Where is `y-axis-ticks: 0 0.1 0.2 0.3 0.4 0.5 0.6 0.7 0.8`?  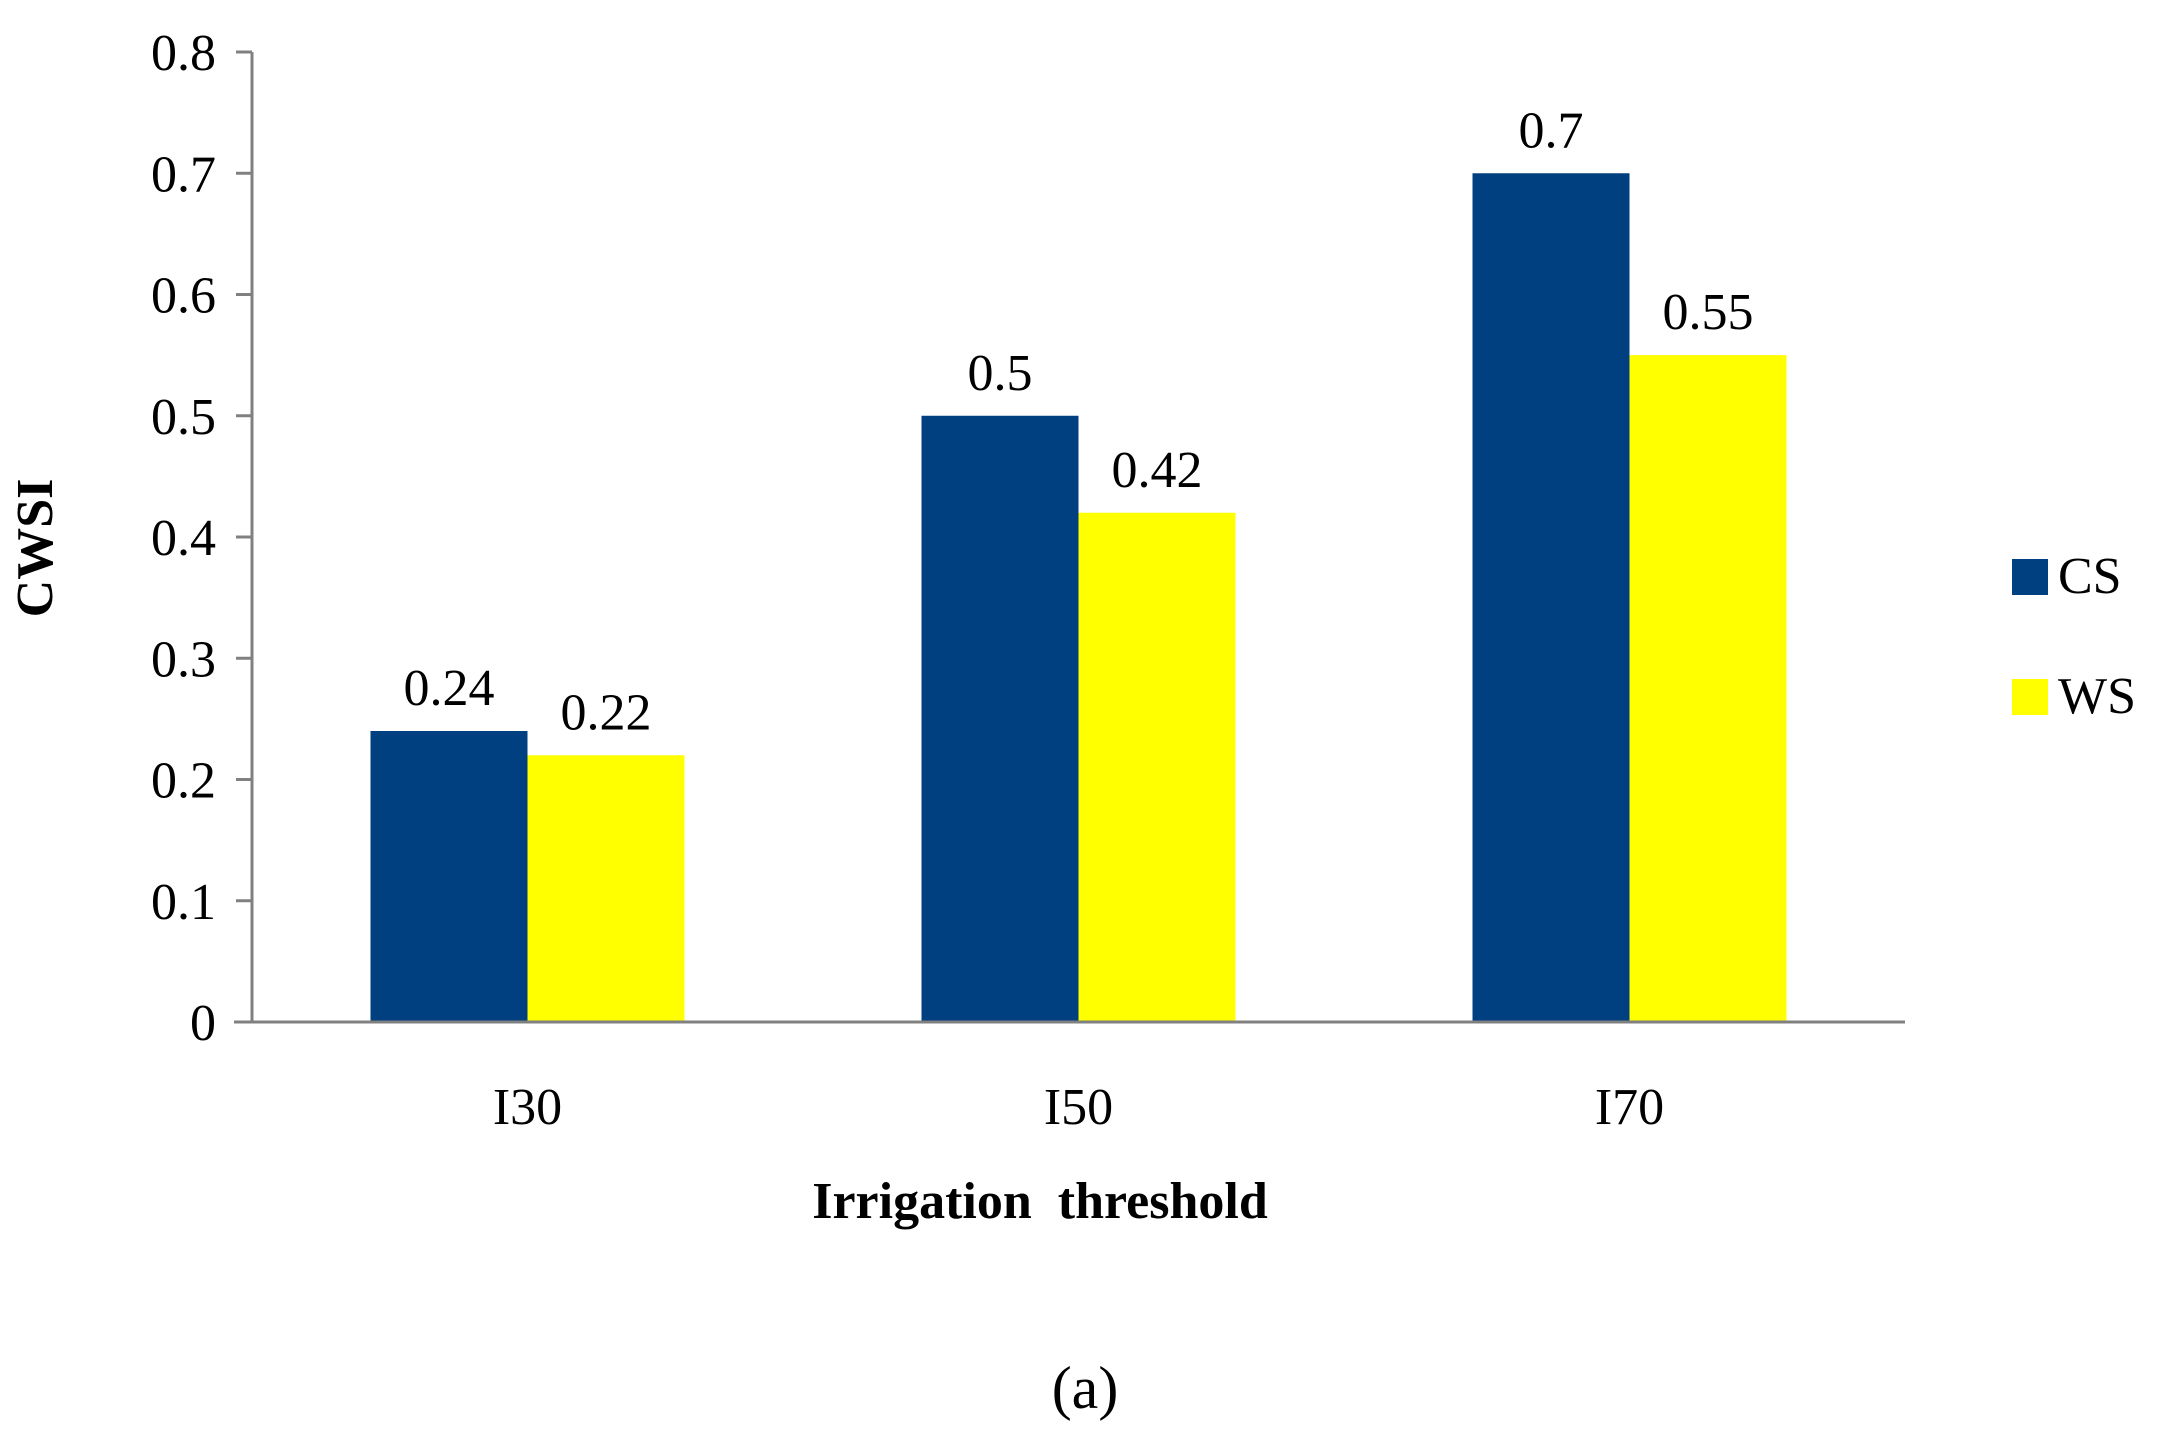 y-axis-ticks: 0 0.1 0.2 0.3 0.4 0.5 0.6 0.7 0.8 is located at coordinates (201, 538).